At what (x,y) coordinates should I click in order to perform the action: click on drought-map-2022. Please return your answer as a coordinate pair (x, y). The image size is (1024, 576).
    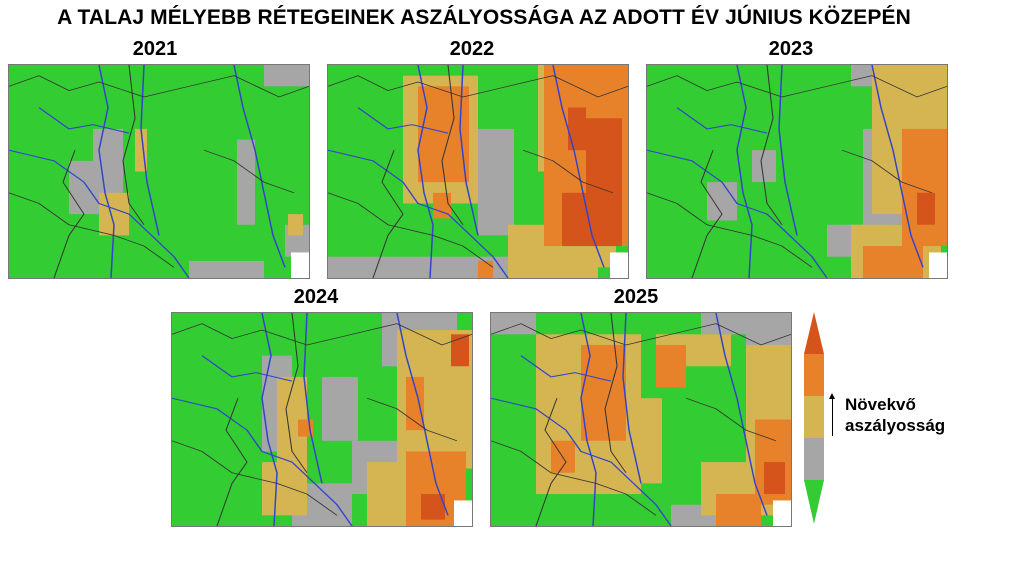
    Looking at the image, I should click on (478, 171).